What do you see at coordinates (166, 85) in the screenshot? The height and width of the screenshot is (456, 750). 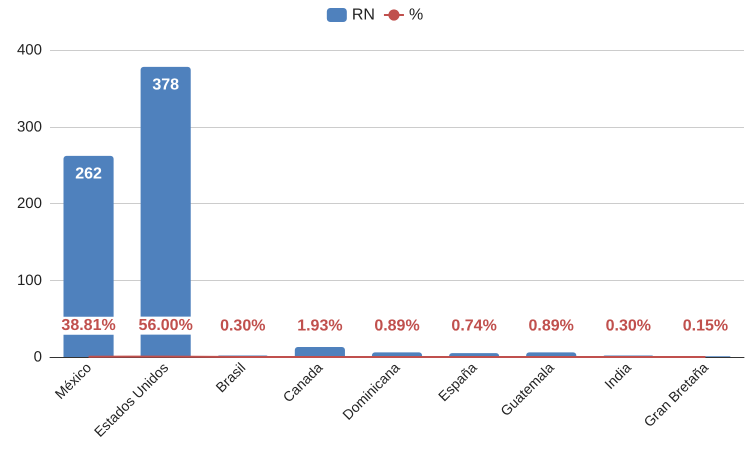 I see `data-label: 378` at bounding box center [166, 85].